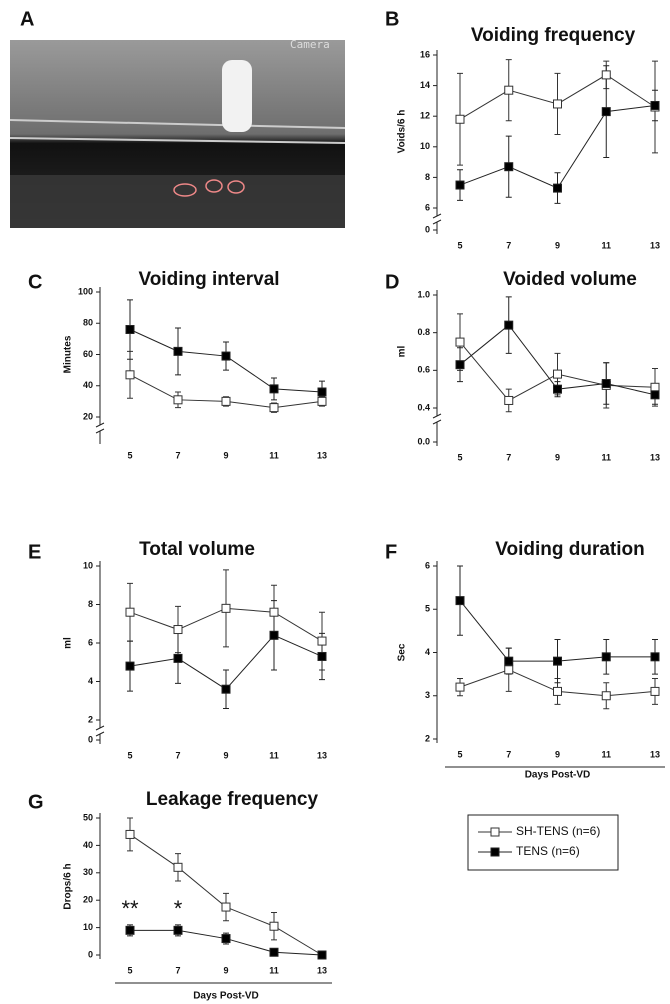 The image size is (670, 1004). Describe the element at coordinates (570, 549) in the screenshot. I see `chart-title: Voiding duration` at that location.